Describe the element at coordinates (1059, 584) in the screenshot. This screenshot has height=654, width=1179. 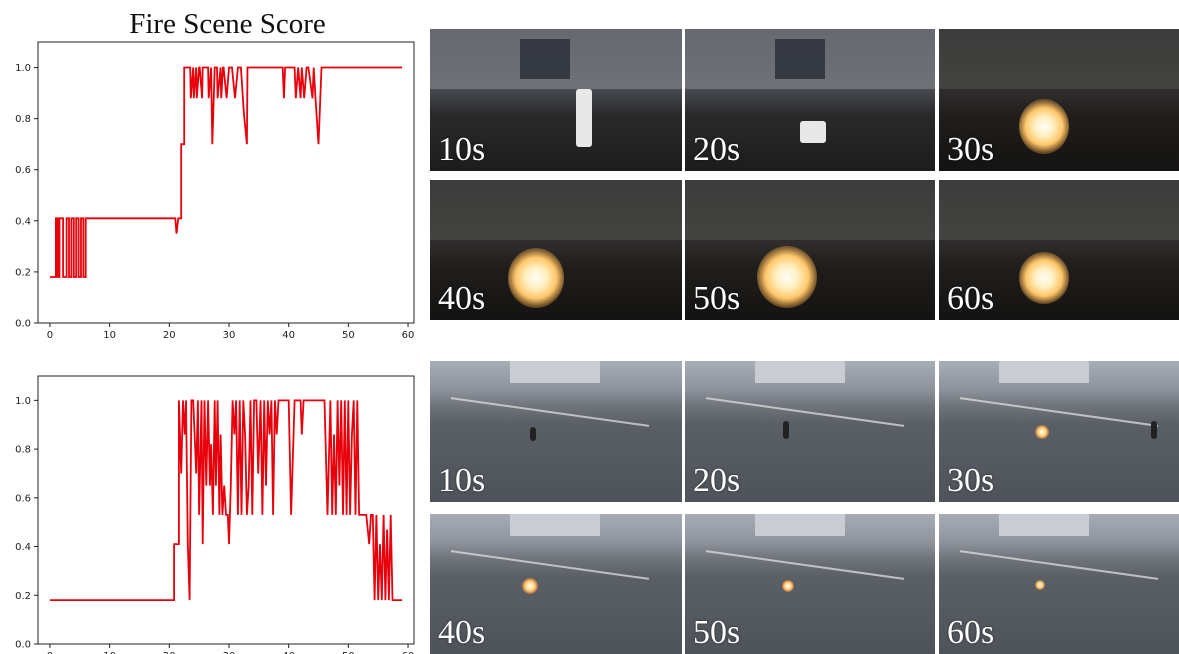
I see `frame-bottom-6: 60s` at that location.